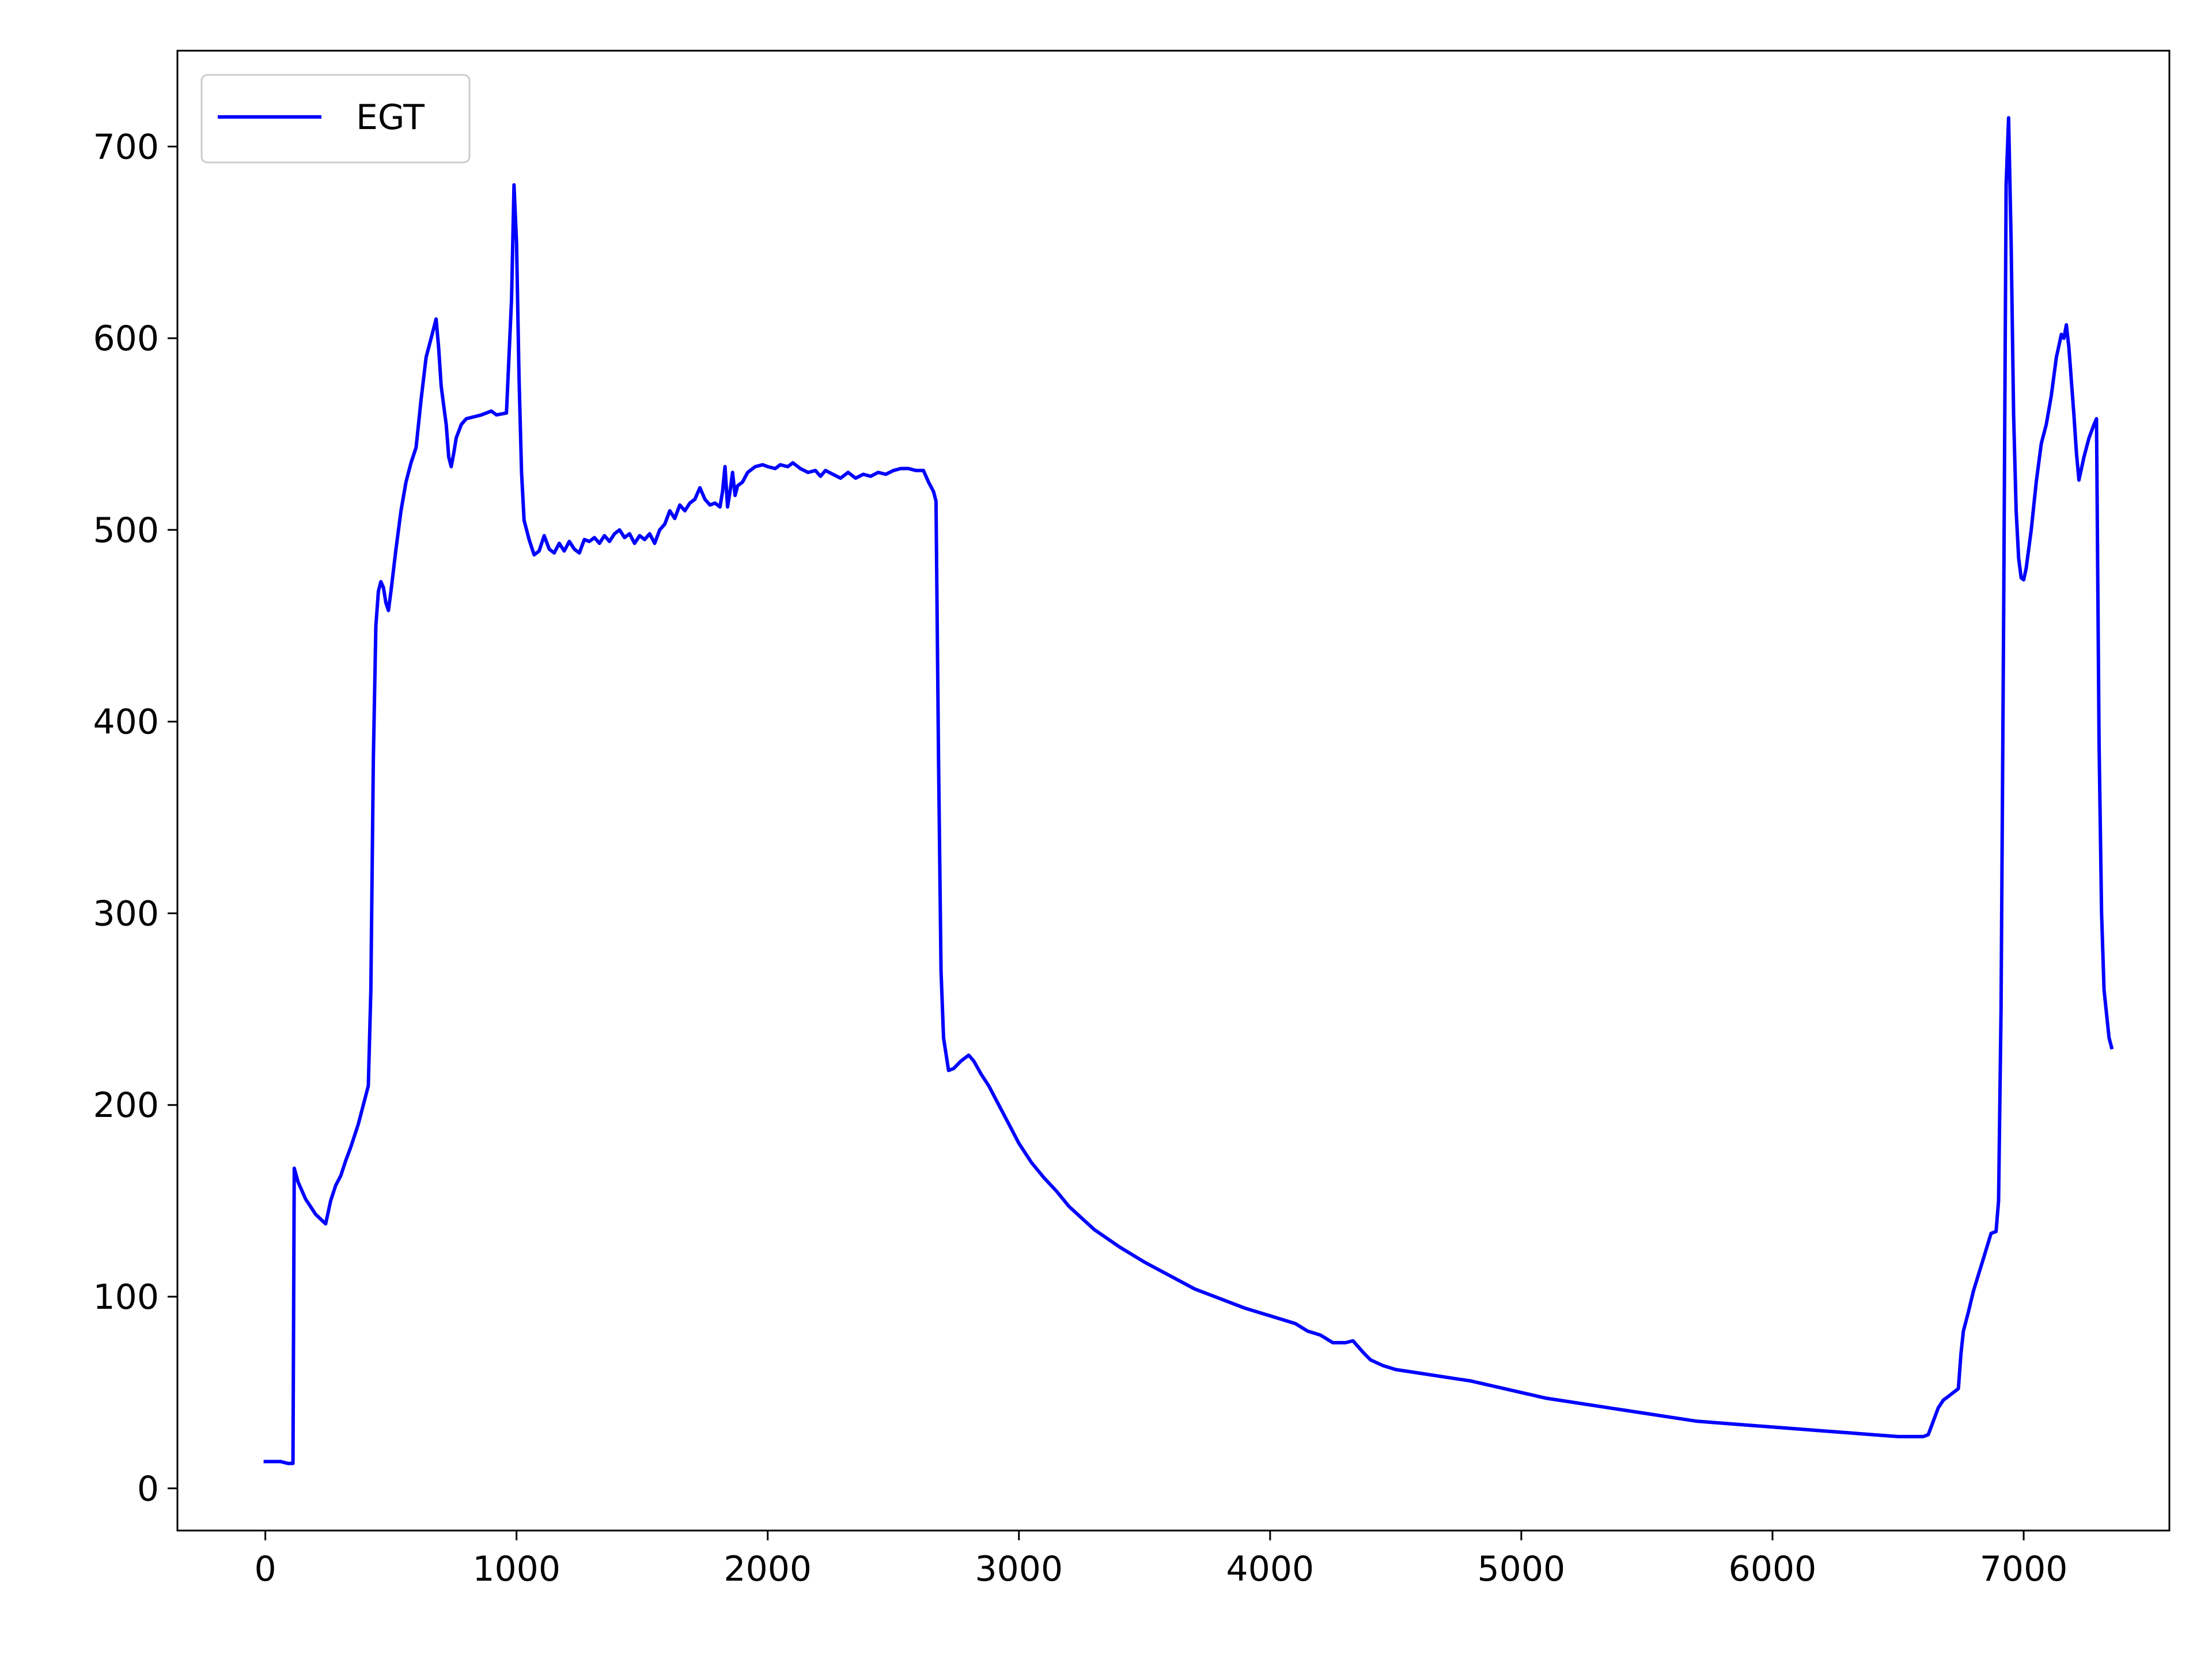 This screenshot has width=2212, height=1659. I want to click on y-tick-label: 200, so click(126, 1105).